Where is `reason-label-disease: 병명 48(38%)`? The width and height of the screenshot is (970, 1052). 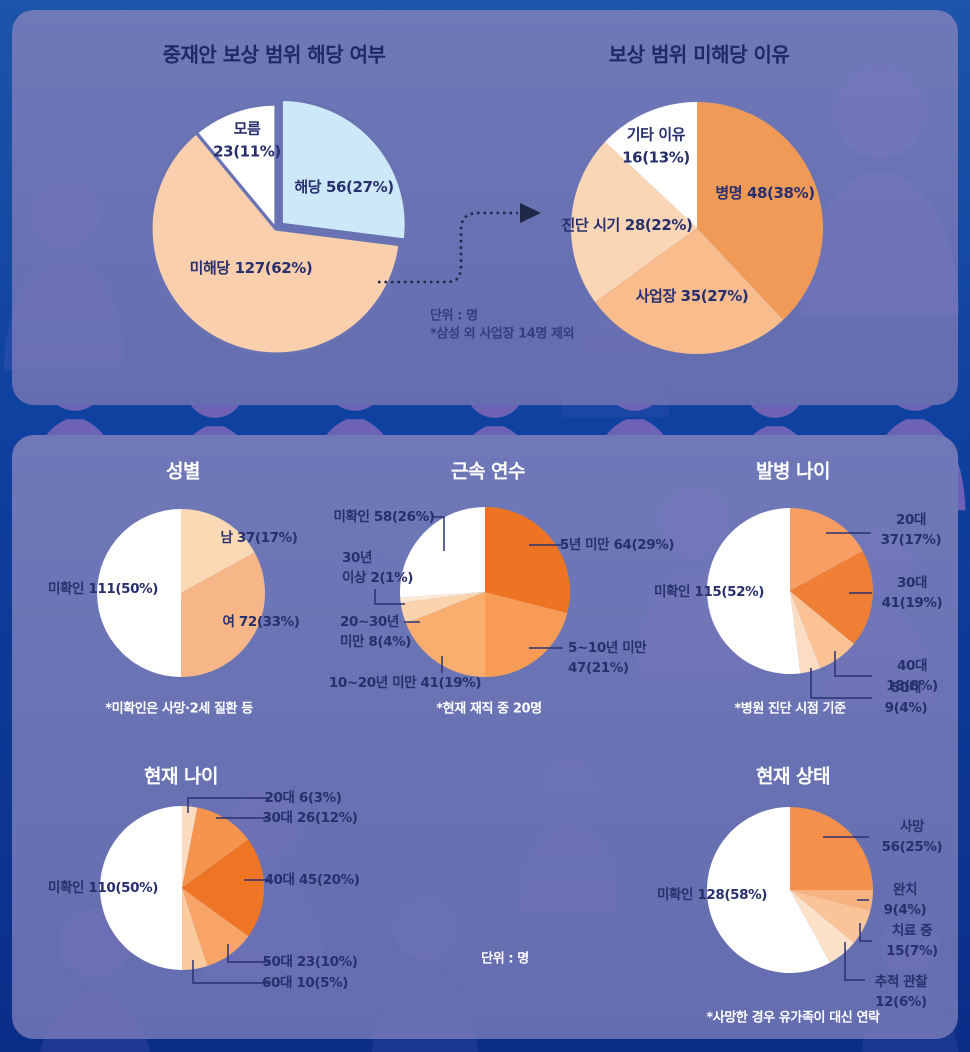 reason-label-disease: 병명 48(38%) is located at coordinates (765, 192).